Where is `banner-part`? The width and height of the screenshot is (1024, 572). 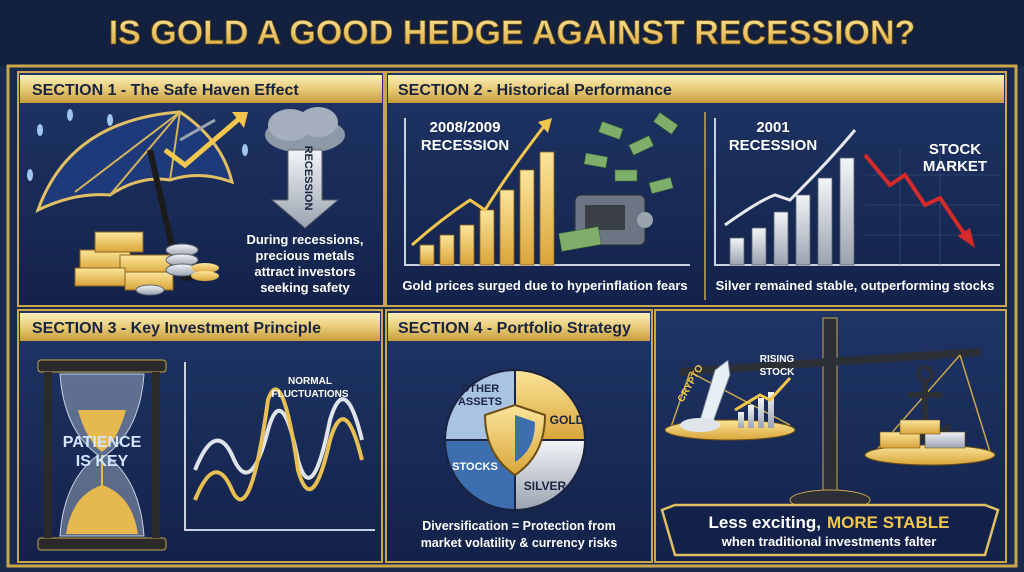
banner-part is located at coordinates (830, 530).